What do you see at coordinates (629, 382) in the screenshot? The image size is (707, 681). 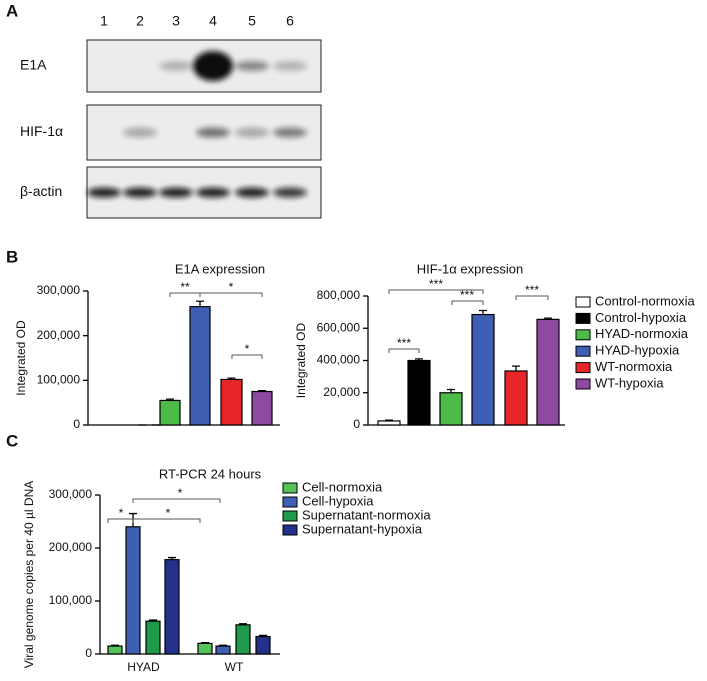 I see `legend-label: WT-hypoxia` at bounding box center [629, 382].